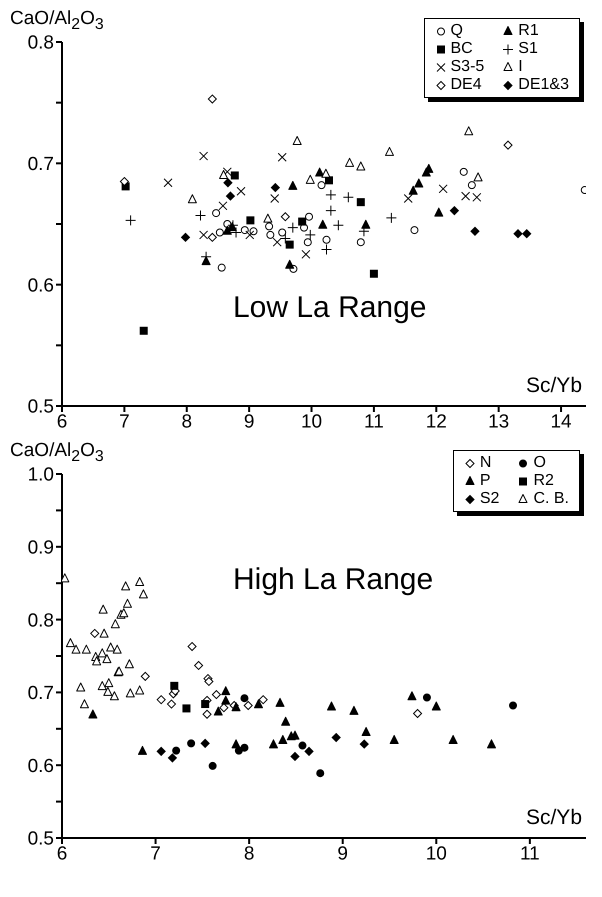  What do you see at coordinates (41, 475) in the screenshot?
I see `y-tick-label: 1.0` at bounding box center [41, 475].